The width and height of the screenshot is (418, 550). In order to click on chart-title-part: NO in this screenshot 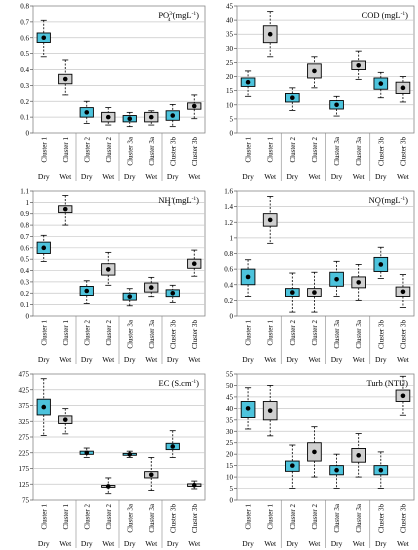, I will do `click(375, 200)`.